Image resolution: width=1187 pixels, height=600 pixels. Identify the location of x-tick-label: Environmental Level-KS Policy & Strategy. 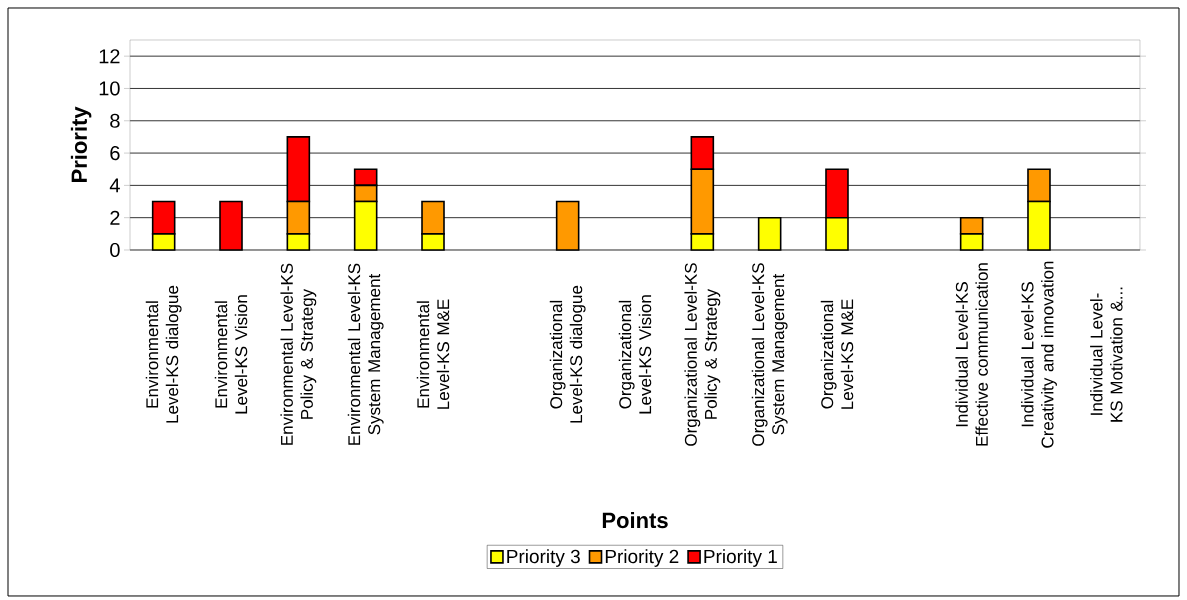
(298, 354).